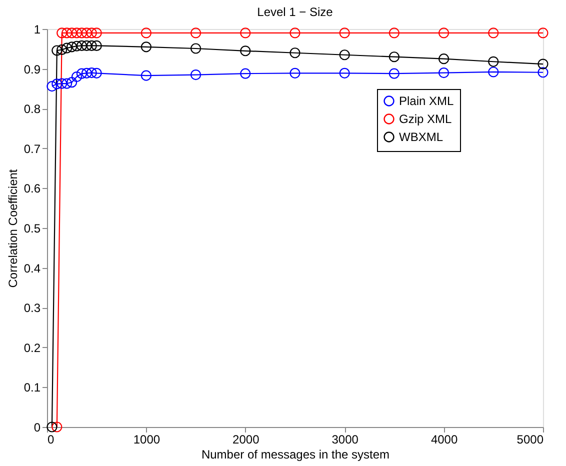 This screenshot has width=566, height=466. I want to click on y-tick-label: 0.1, so click(32, 387).